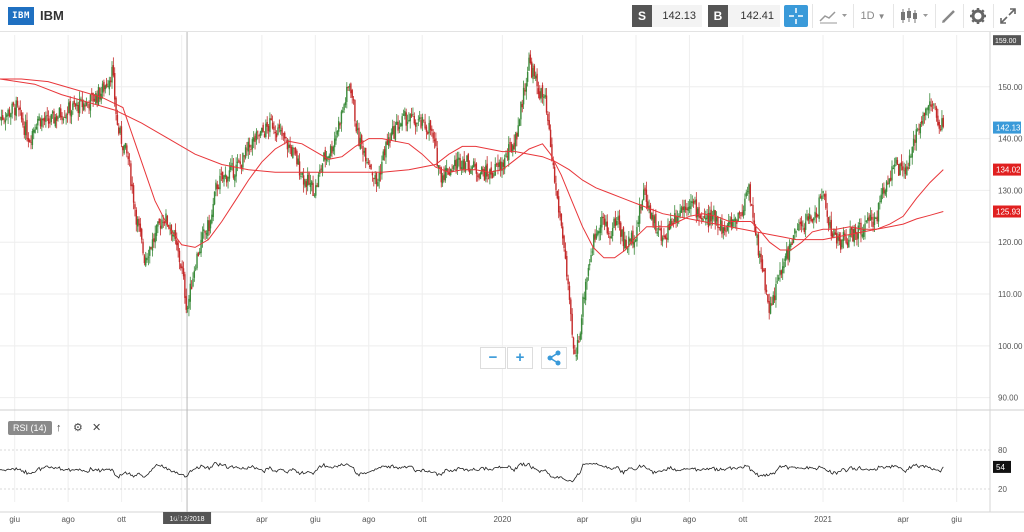  Describe the element at coordinates (914, 16) in the screenshot. I see `candle-style-button` at that location.